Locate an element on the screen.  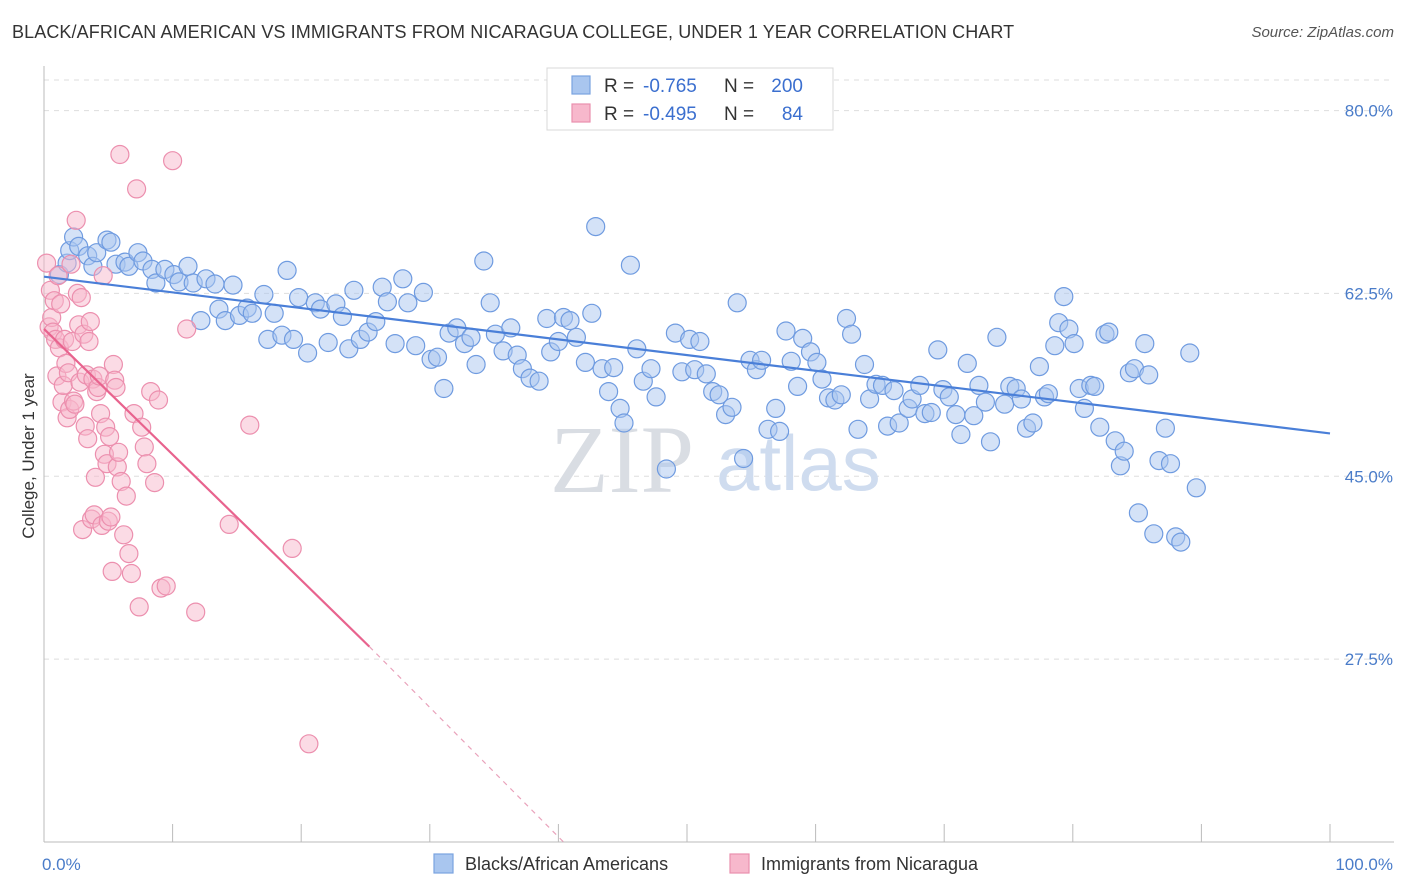
bottom-legend-swatch-blue is located at coordinates (443, 863).